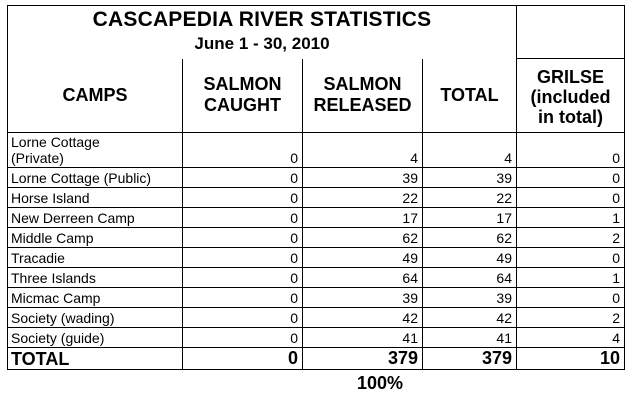 Image resolution: width=634 pixels, height=408 pixels. I want to click on header-salmon-released: SALMON RELEASED, so click(362, 95).